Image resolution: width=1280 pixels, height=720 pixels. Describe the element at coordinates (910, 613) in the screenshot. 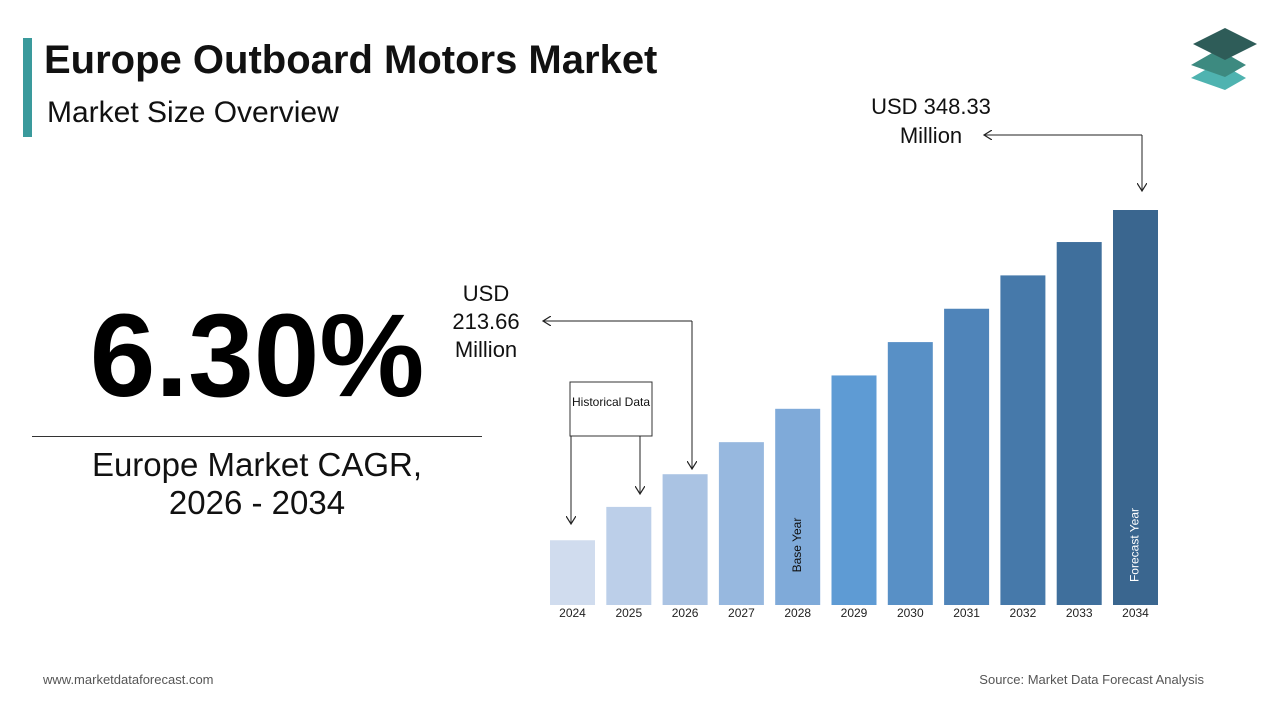

I see `x-tick-label: 2030` at that location.